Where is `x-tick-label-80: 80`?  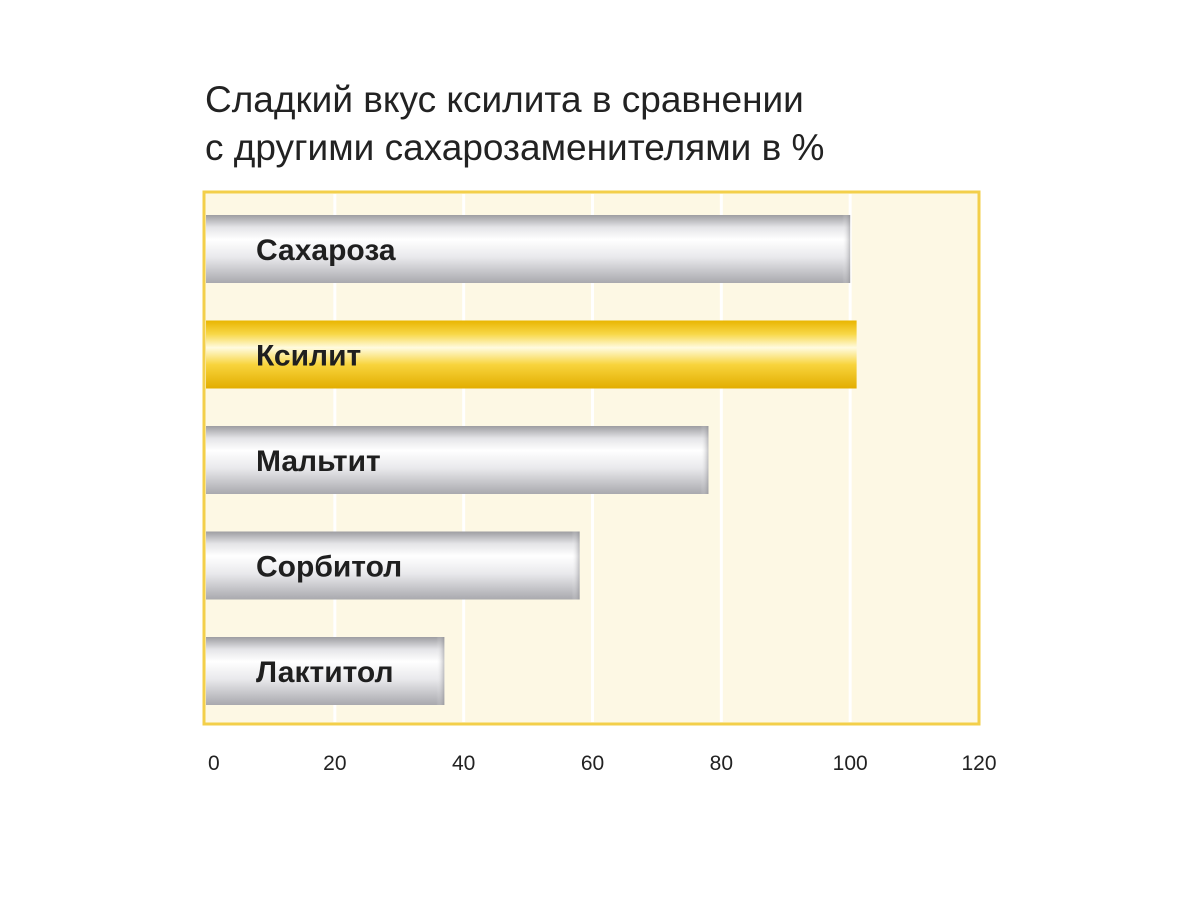
x-tick-label-80: 80 is located at coordinates (721, 763).